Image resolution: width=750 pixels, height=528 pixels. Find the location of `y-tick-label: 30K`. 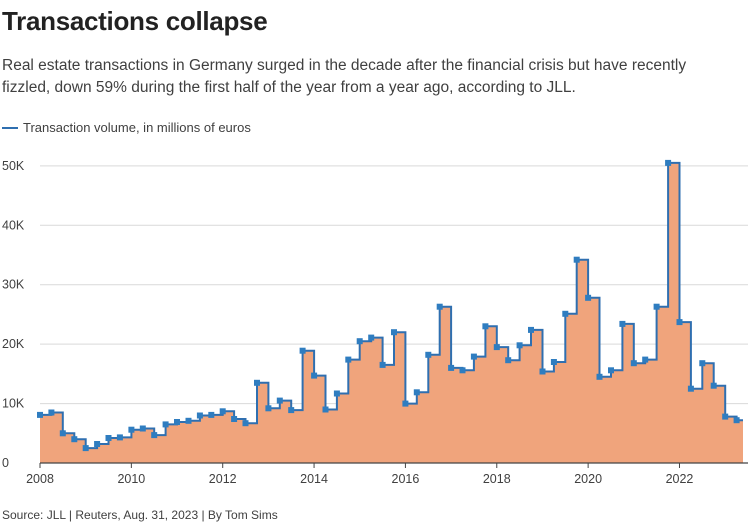

y-tick-label: 30K is located at coordinates (13, 285).